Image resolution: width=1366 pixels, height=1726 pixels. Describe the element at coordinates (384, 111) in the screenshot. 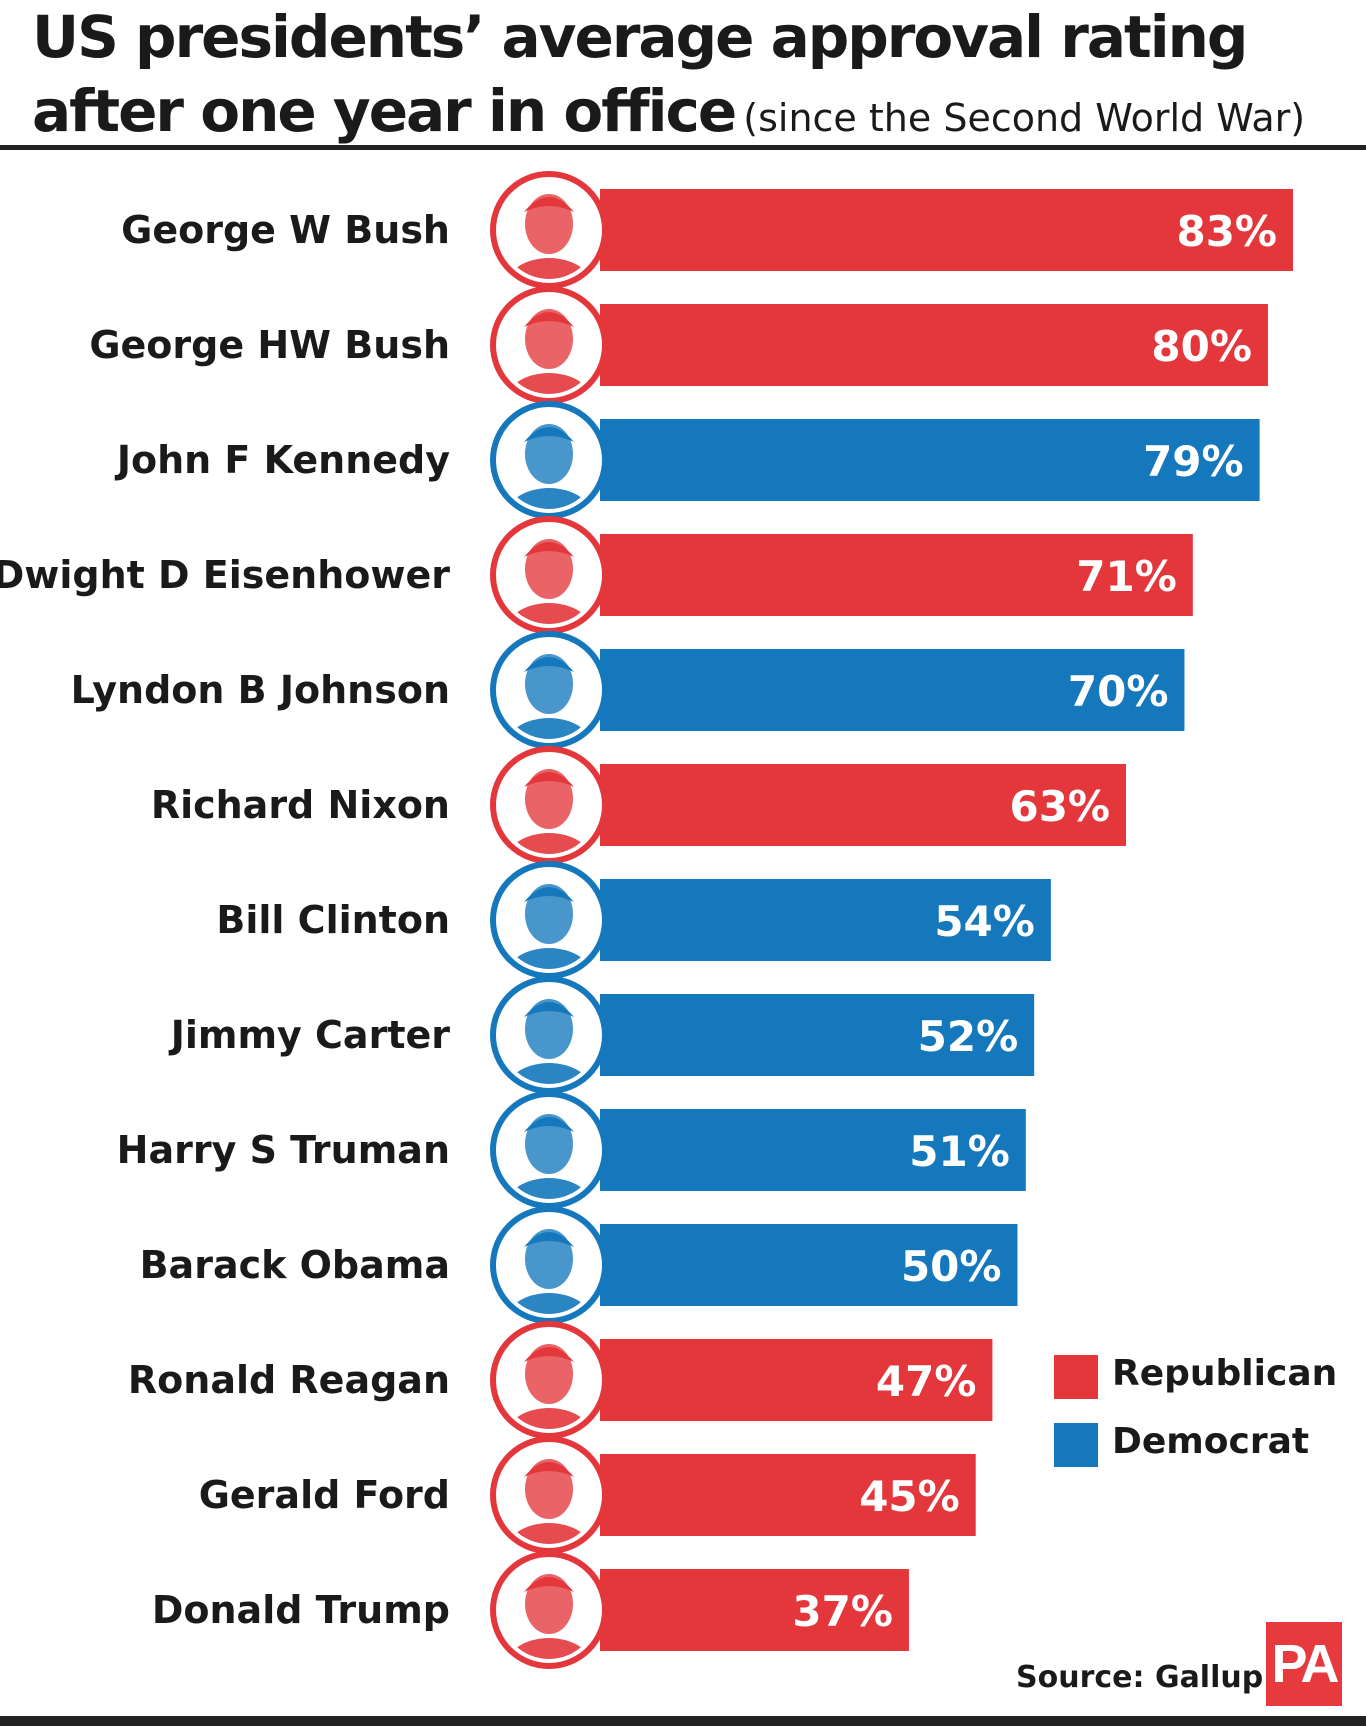

I see `title-line-2: after one year in office` at that location.